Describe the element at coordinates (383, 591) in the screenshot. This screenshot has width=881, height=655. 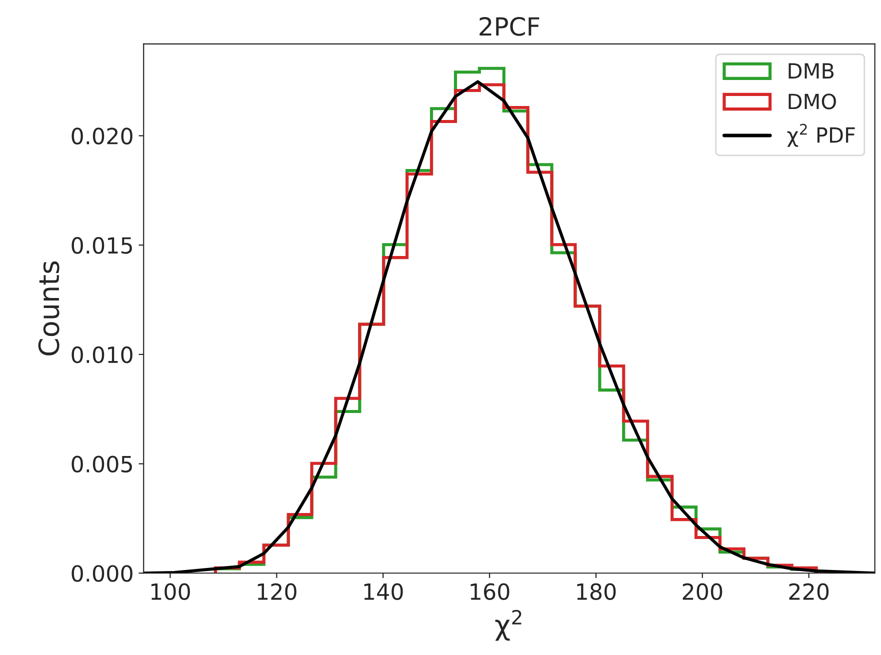
I see `x-tick-label: 140` at that location.